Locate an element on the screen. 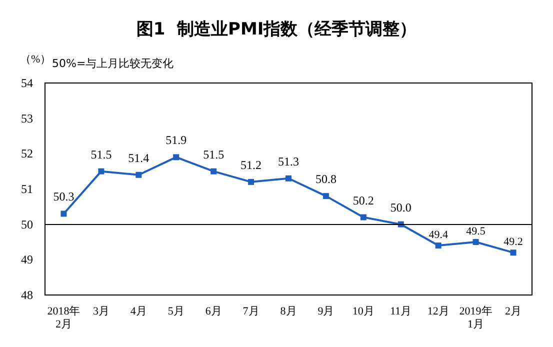 The width and height of the screenshot is (553, 347). data-label: 51.3 is located at coordinates (288, 161).